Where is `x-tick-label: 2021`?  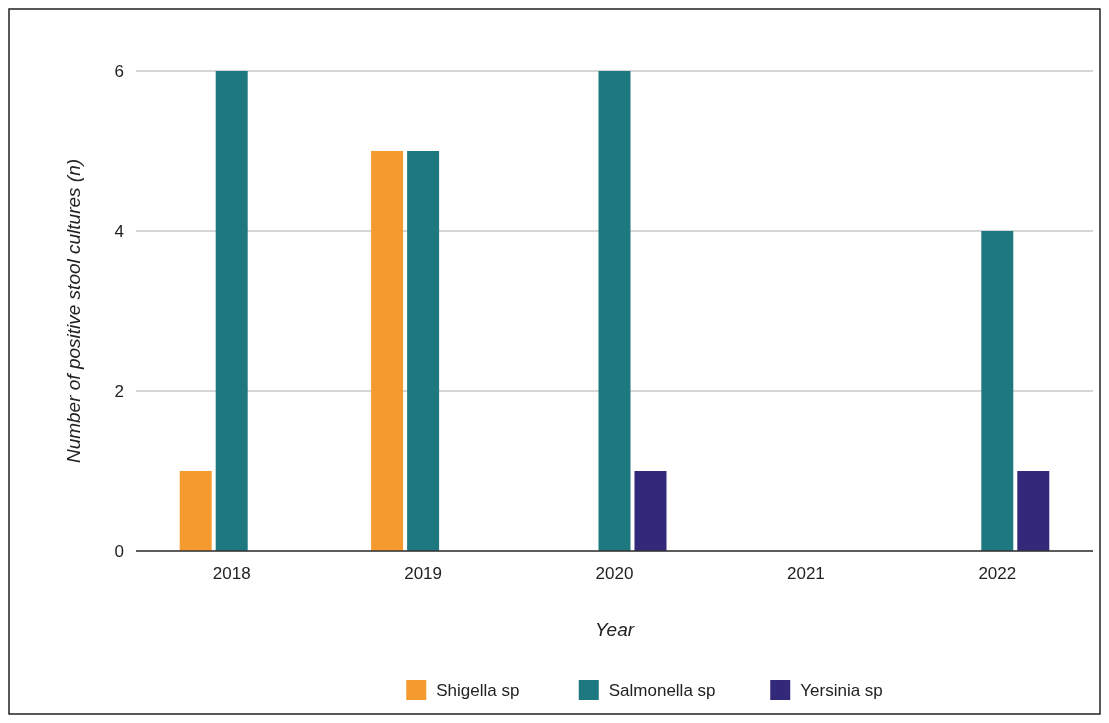 x-tick-label: 2021 is located at coordinates (805, 573).